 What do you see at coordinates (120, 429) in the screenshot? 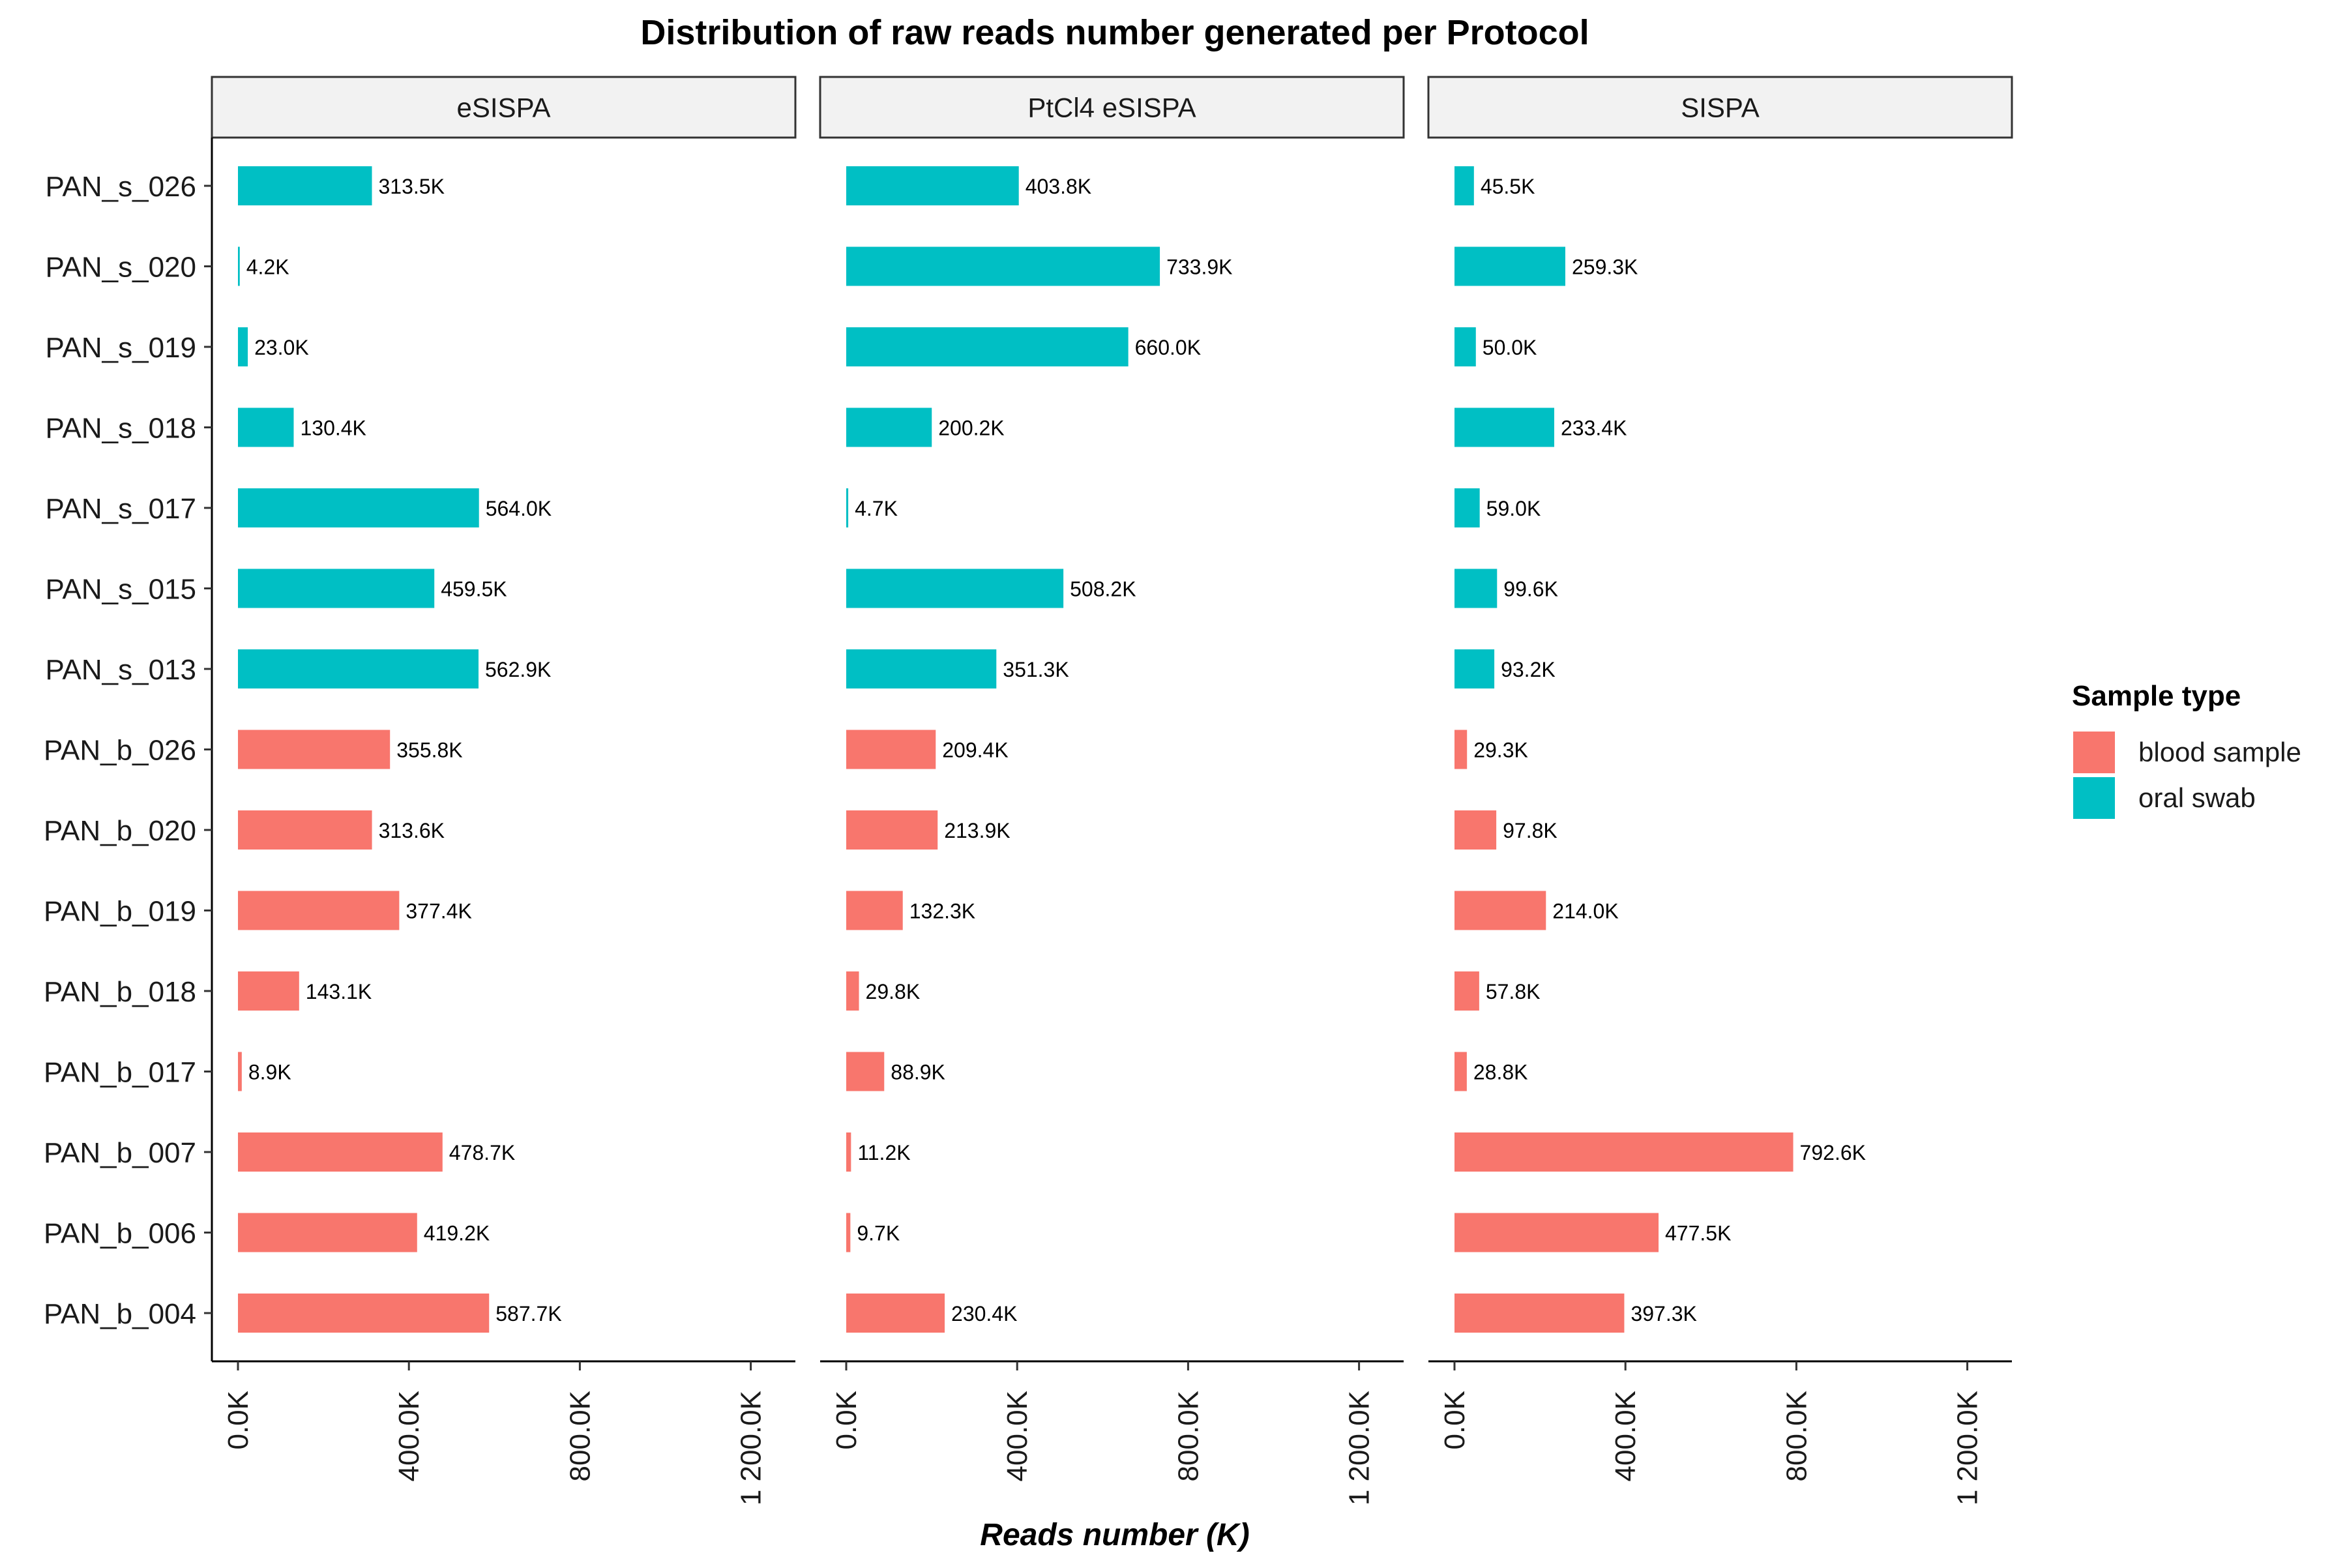
I see `y-tick-label: PAN_s_018` at bounding box center [120, 429].